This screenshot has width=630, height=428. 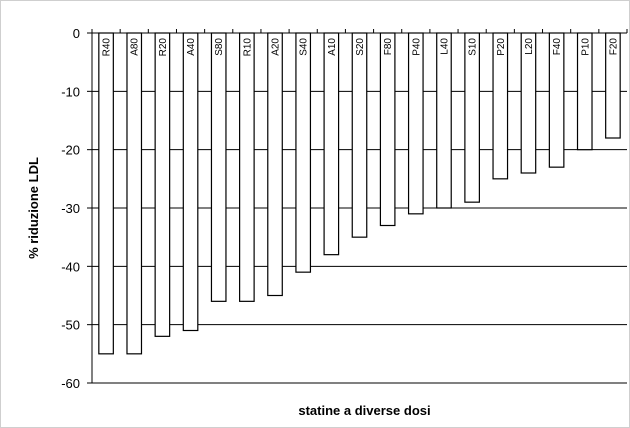 I want to click on category-label: R40, so click(x=107, y=47).